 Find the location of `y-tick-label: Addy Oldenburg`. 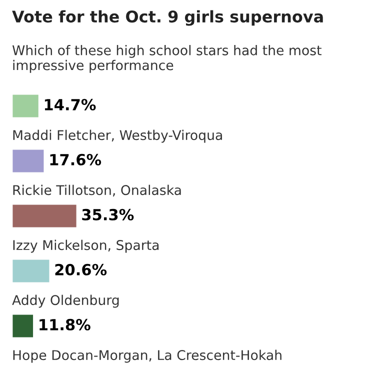

y-tick-label: Addy Oldenburg is located at coordinates (65, 301).